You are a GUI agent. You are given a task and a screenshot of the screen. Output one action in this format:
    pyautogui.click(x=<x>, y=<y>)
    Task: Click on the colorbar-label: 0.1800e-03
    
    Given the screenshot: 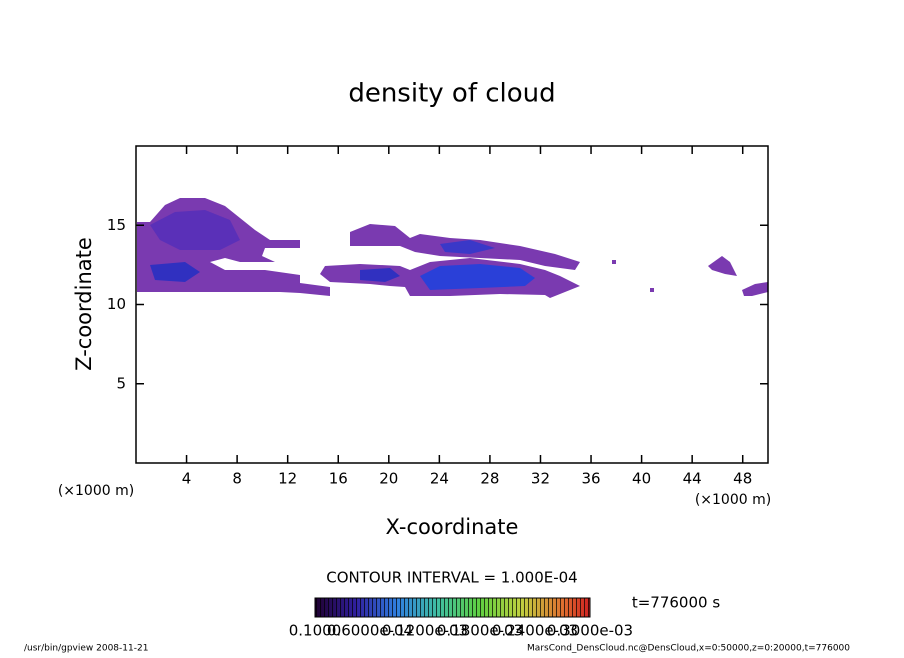 What is the action you would take?
    pyautogui.click(x=480, y=631)
    